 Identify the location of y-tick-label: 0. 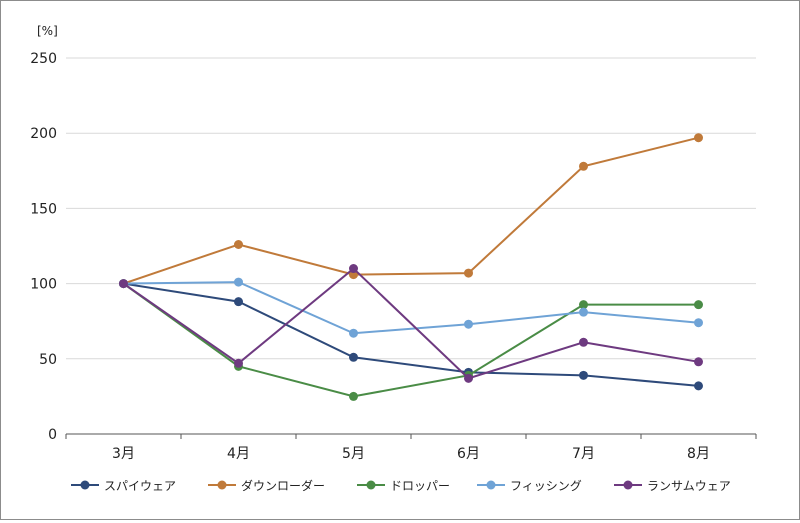
(52, 435).